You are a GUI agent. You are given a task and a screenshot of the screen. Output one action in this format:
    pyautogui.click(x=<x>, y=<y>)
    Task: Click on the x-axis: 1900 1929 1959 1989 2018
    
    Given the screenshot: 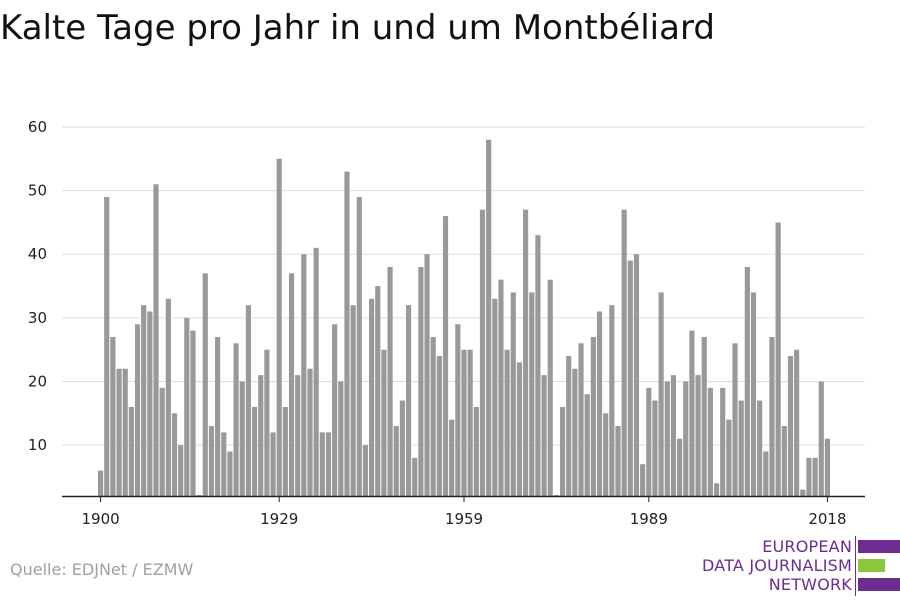 What is the action you would take?
    pyautogui.click(x=463, y=511)
    